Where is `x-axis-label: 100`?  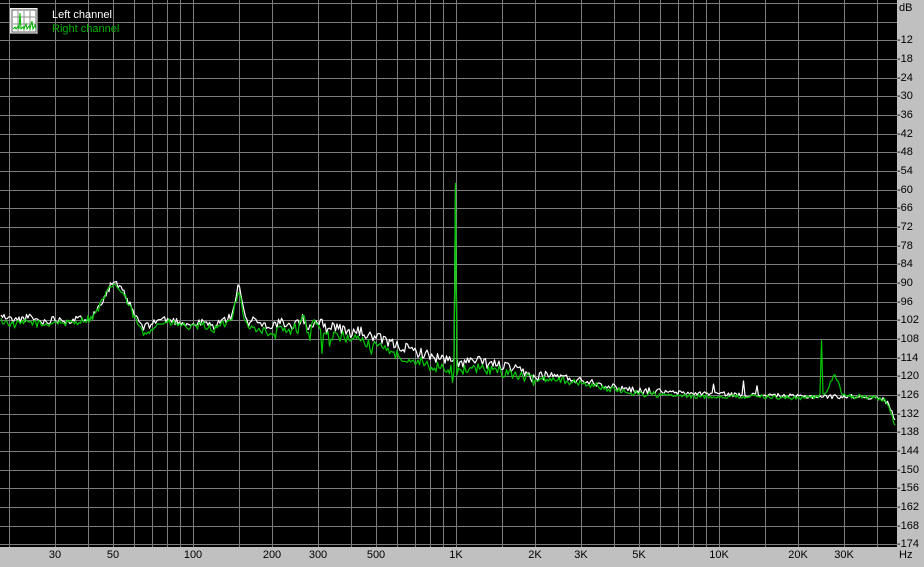 x-axis-label: 100 is located at coordinates (193, 555).